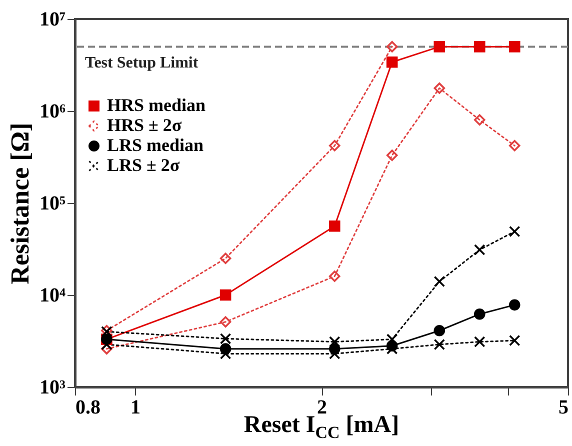 The height and width of the screenshot is (446, 572). Describe the element at coordinates (563, 407) in the screenshot. I see `x-tick-label: 5` at that location.